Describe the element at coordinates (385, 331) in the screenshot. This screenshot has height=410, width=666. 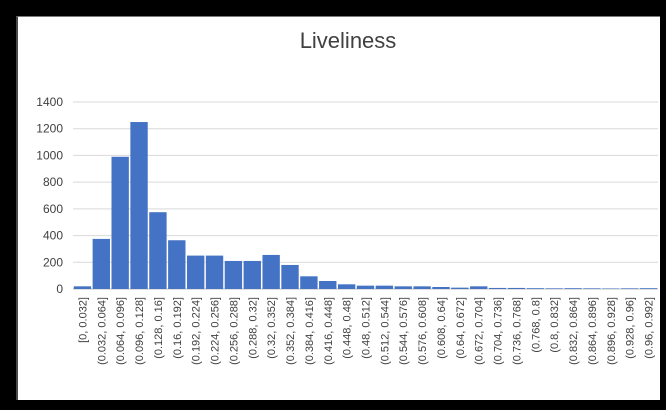
I see `x-tick-label: (0.512, 0.544]` at that location.